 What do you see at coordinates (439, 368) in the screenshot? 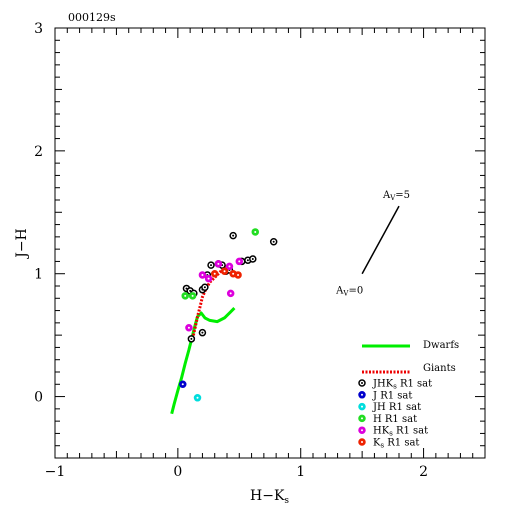
I see `legend-giants-label: Giants` at bounding box center [439, 368].